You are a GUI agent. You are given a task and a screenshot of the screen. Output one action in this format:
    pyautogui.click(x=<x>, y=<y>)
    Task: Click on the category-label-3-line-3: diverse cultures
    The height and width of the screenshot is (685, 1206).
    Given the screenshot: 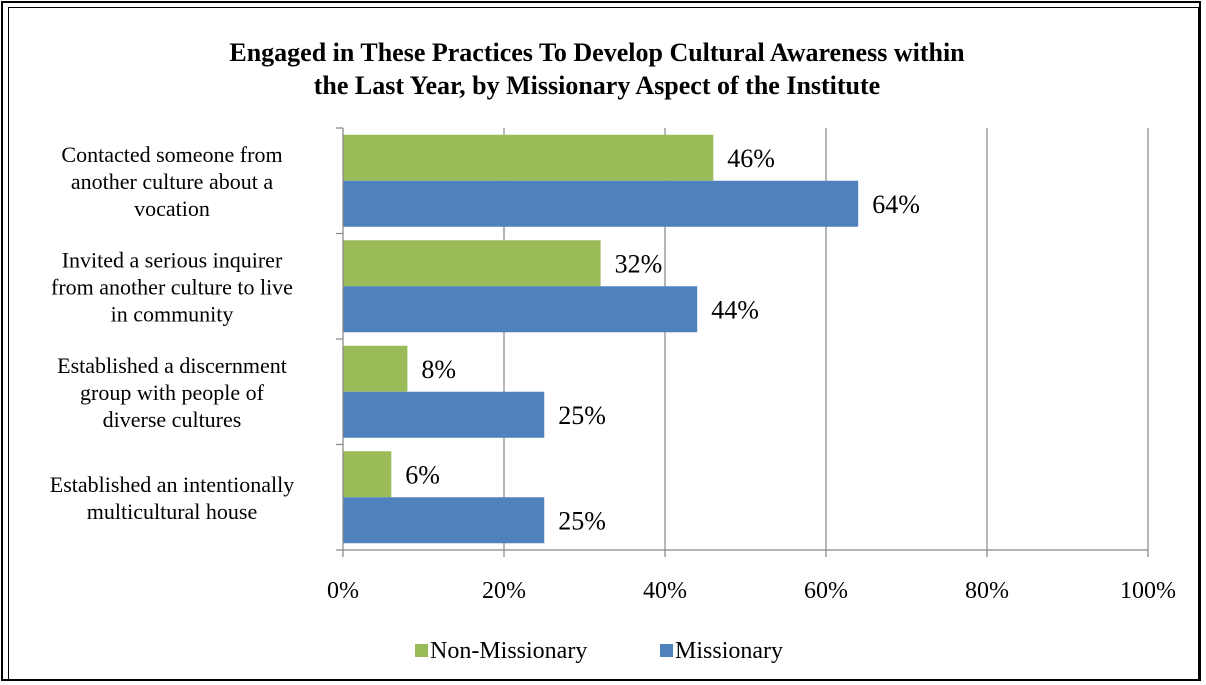 What is the action you would take?
    pyautogui.click(x=172, y=419)
    